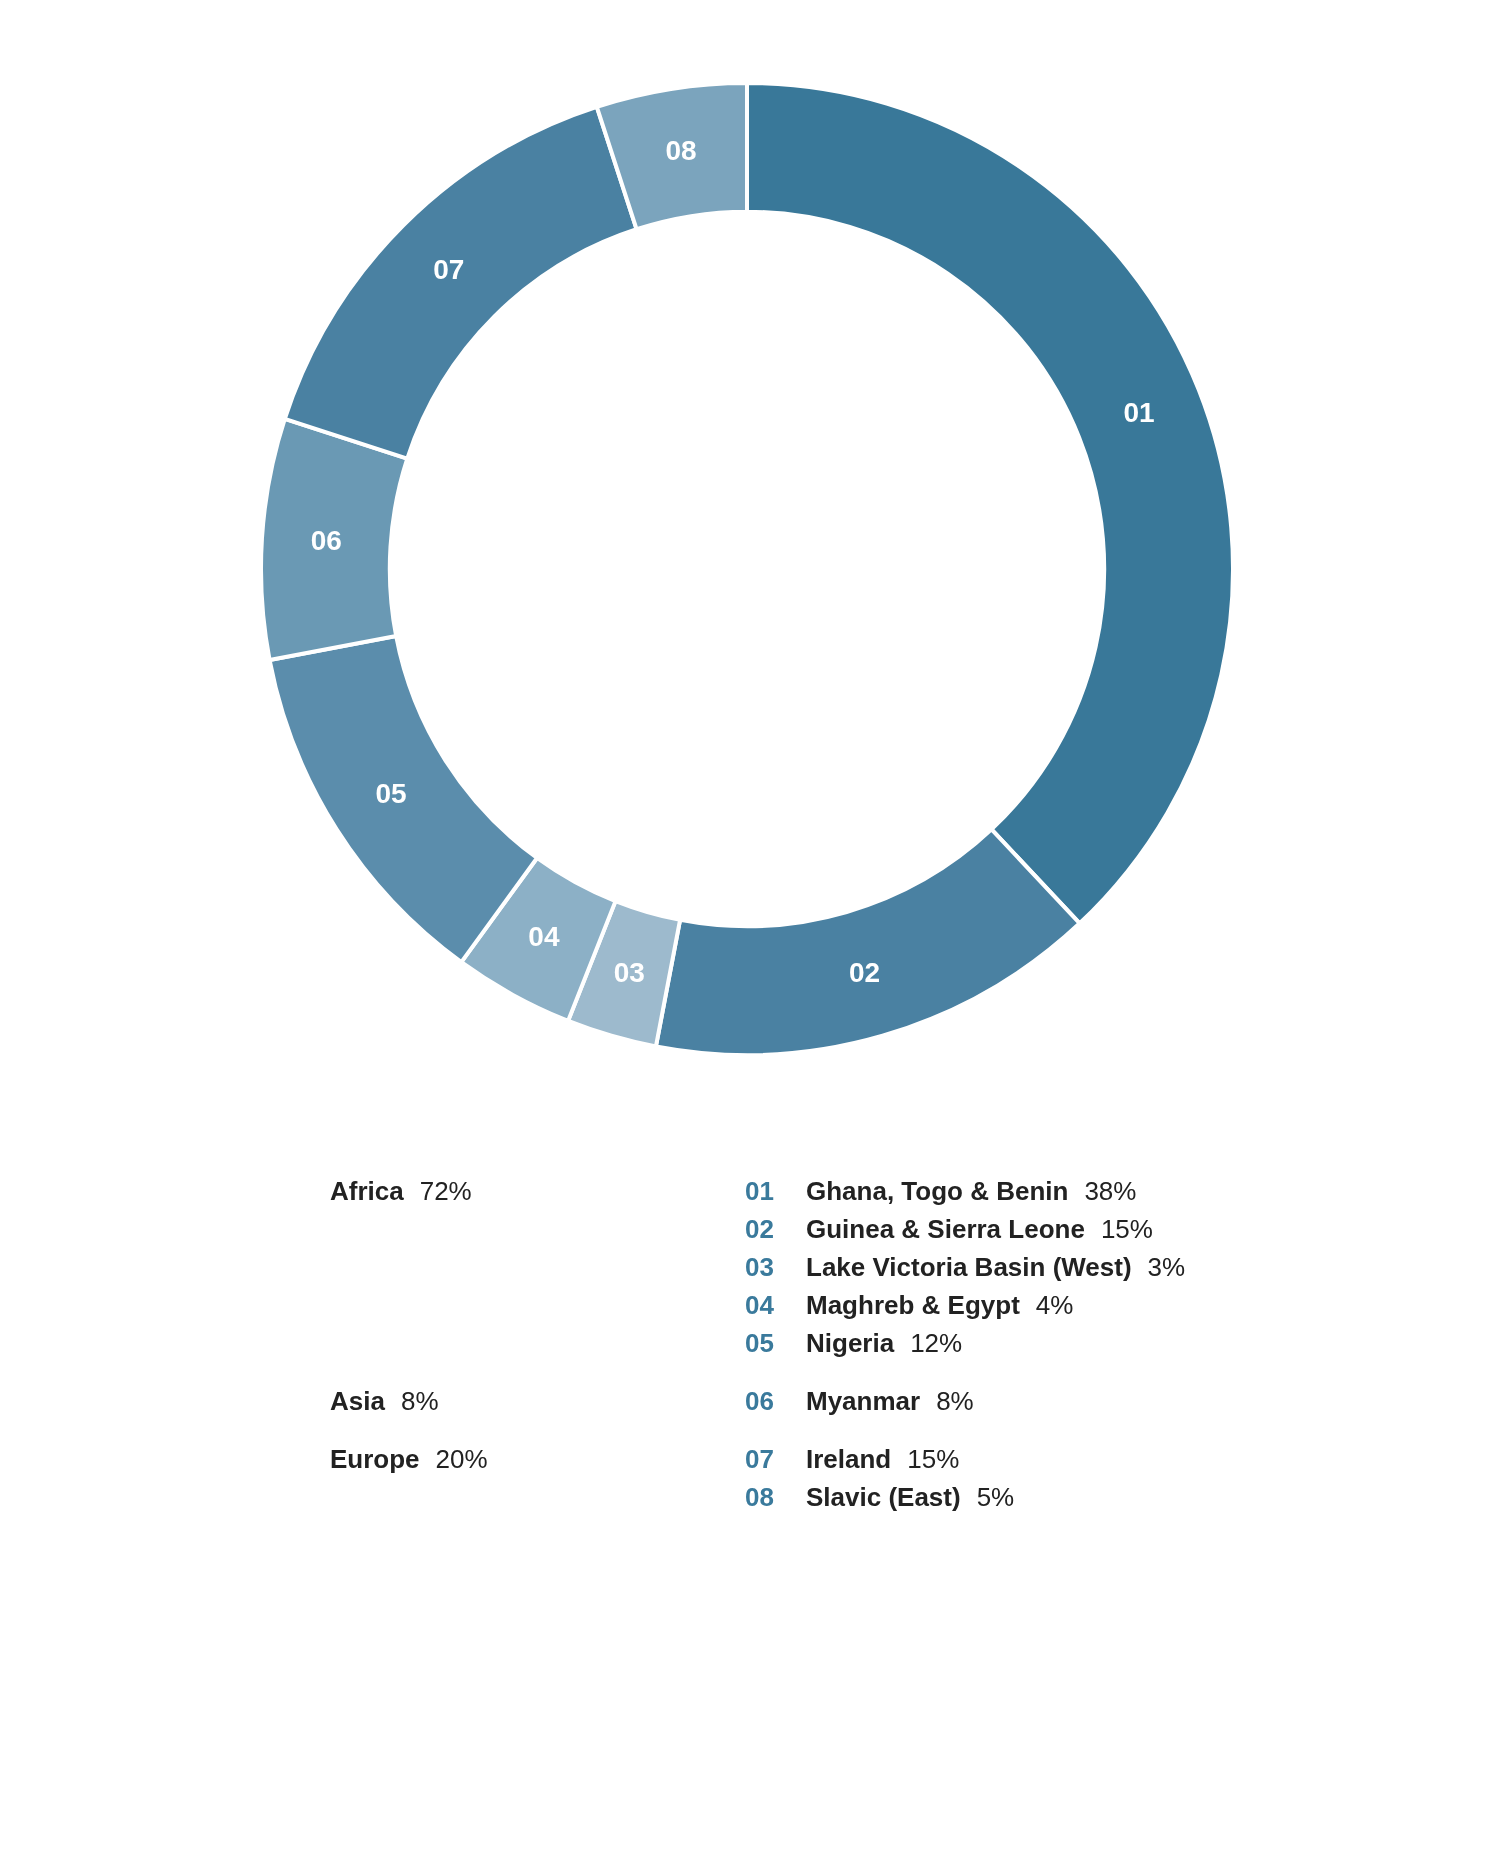  Describe the element at coordinates (759, 1229) in the screenshot. I see `category-label: 02` at that location.